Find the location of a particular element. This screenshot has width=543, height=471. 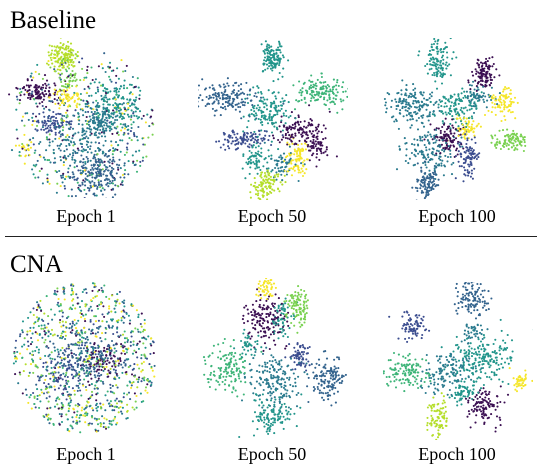

panel-label-cna-epoch-100: Epoch 100 is located at coordinates (457, 454).